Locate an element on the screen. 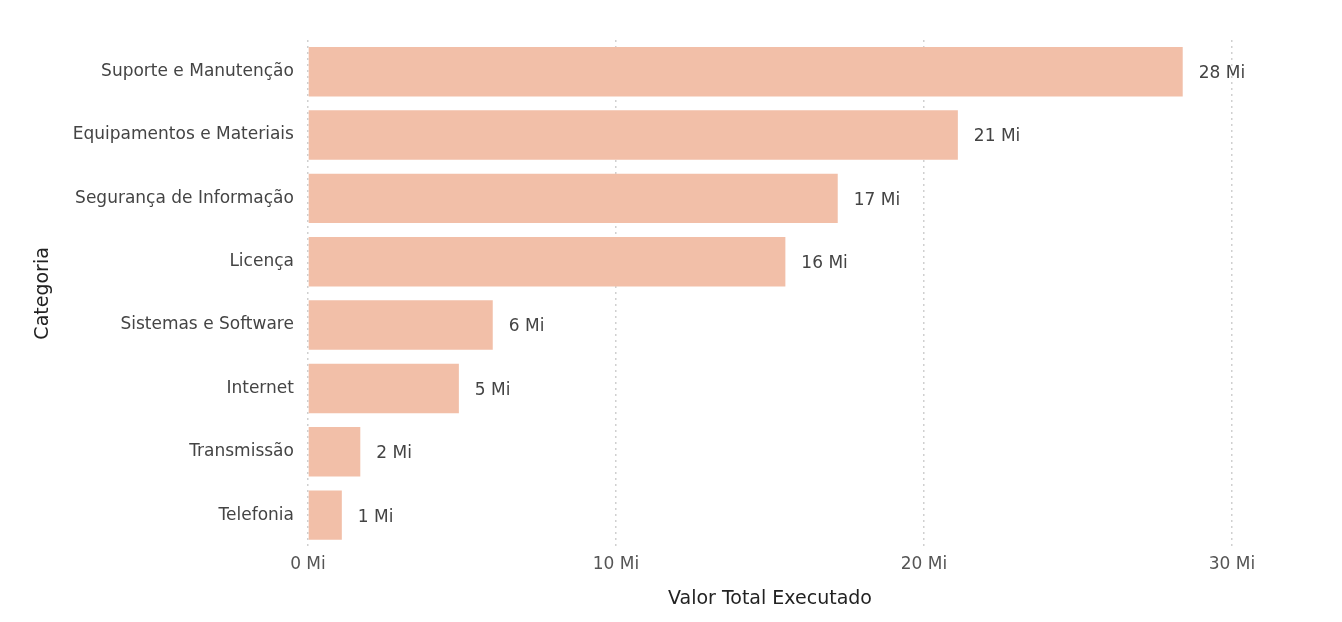 The image size is (1342, 622). data-label: 17 Mi is located at coordinates (877, 198).